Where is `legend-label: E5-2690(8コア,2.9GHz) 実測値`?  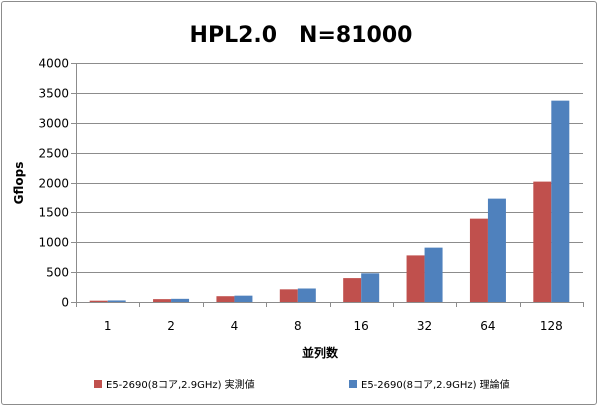 legend-label: E5-2690(8コア,2.9GHz) 実測値 is located at coordinates (180, 384).